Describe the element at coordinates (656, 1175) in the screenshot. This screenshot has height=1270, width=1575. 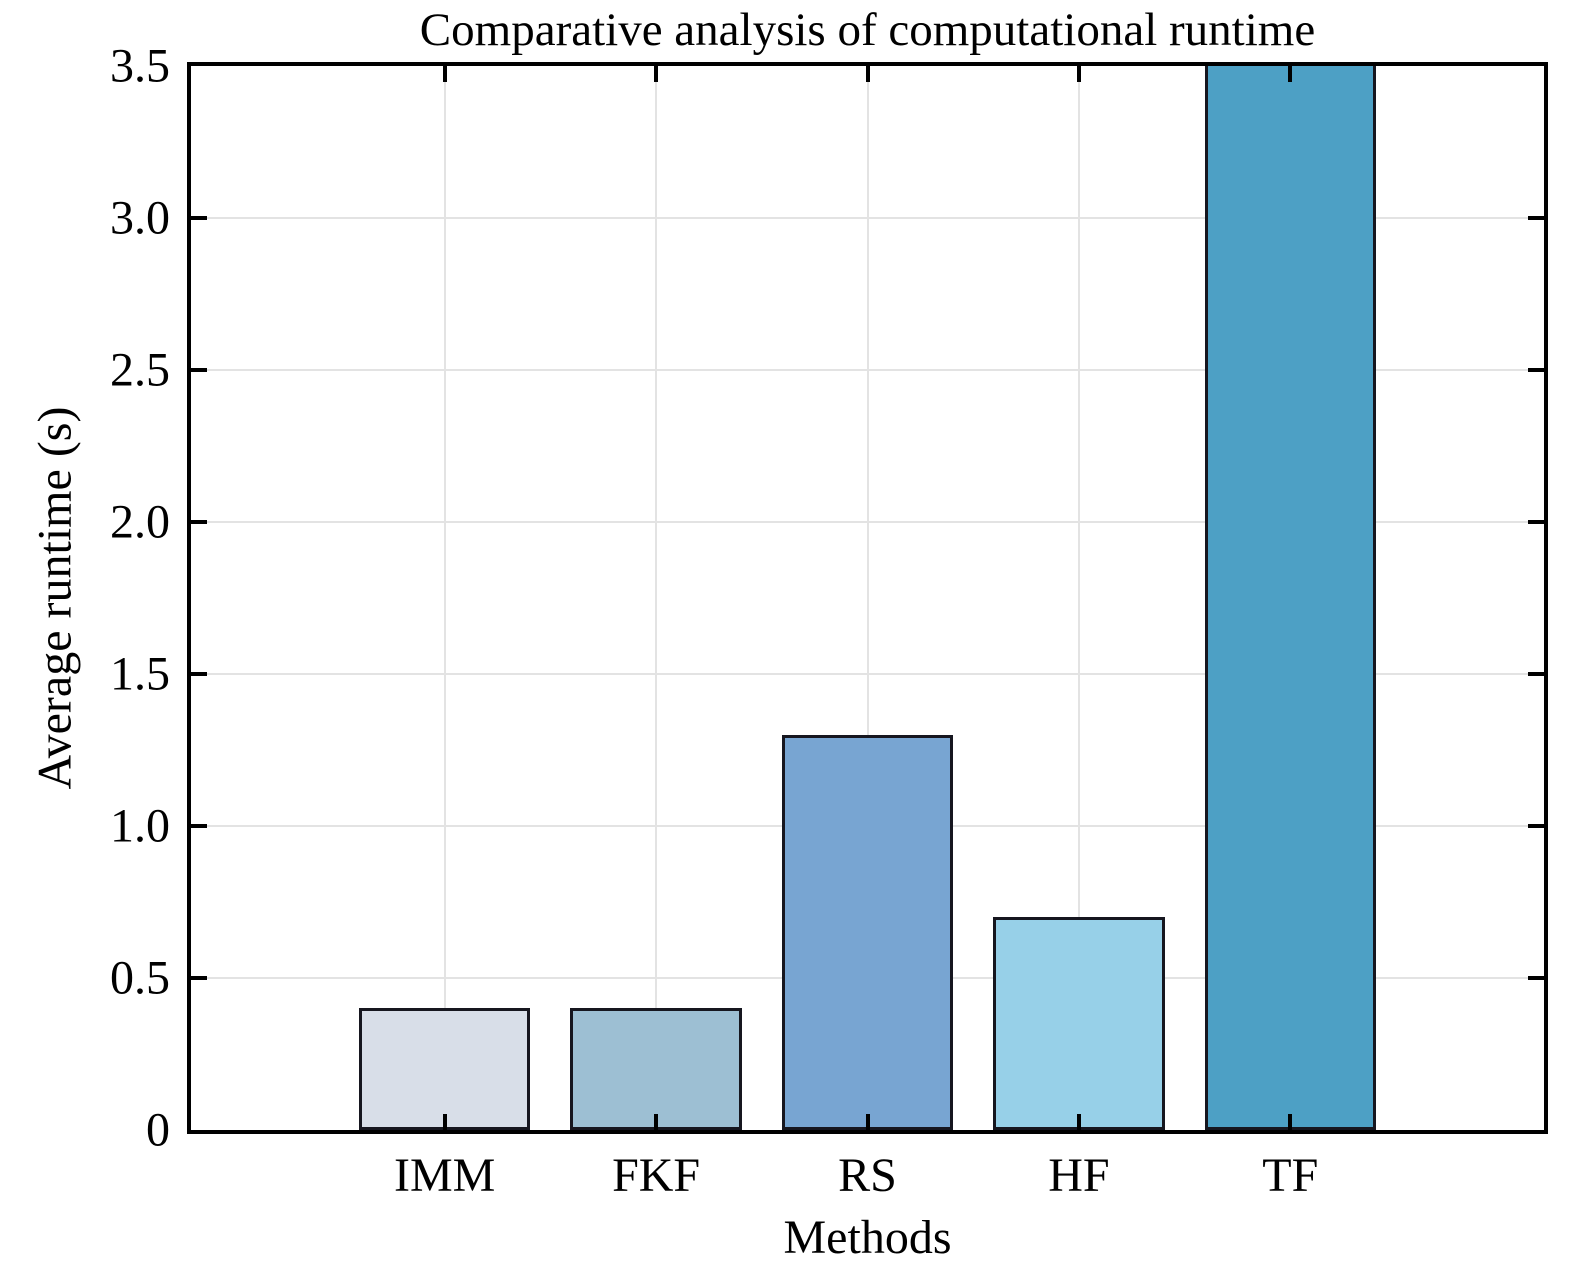
I see `x-tick-label: FKF` at that location.